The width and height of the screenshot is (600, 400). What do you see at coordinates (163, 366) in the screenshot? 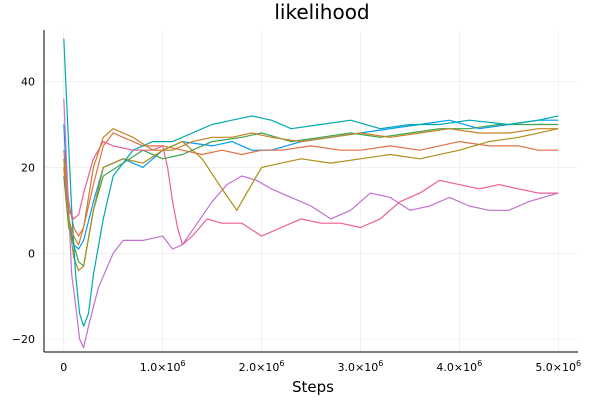
I see `x-tick-label-1: 1.0×10⁶` at bounding box center [163, 366].